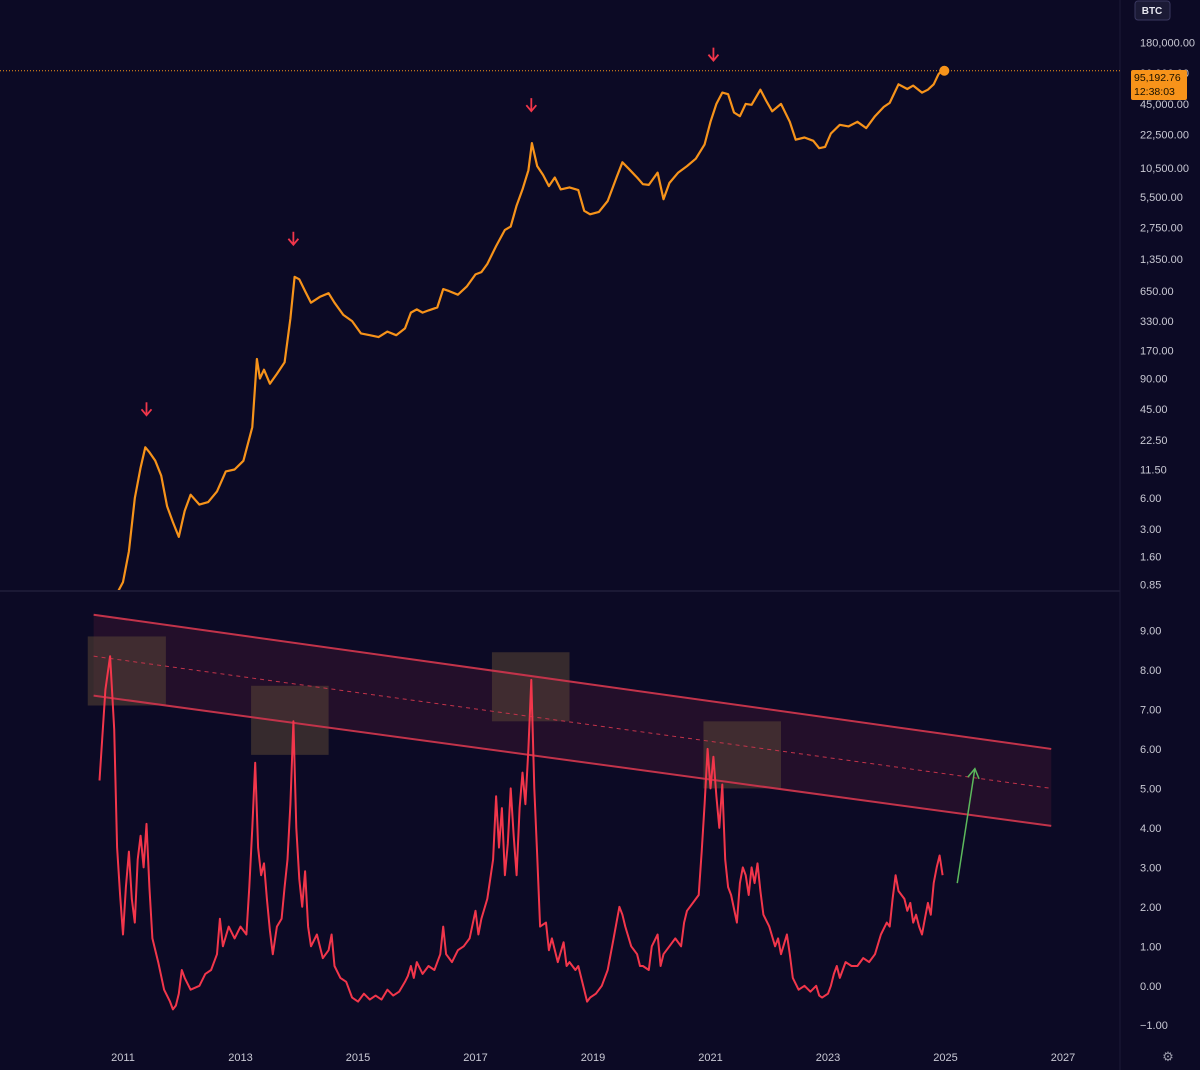  Describe the element at coordinates (475, 1058) in the screenshot. I see `time-axis-tick-label: 2017` at that location.